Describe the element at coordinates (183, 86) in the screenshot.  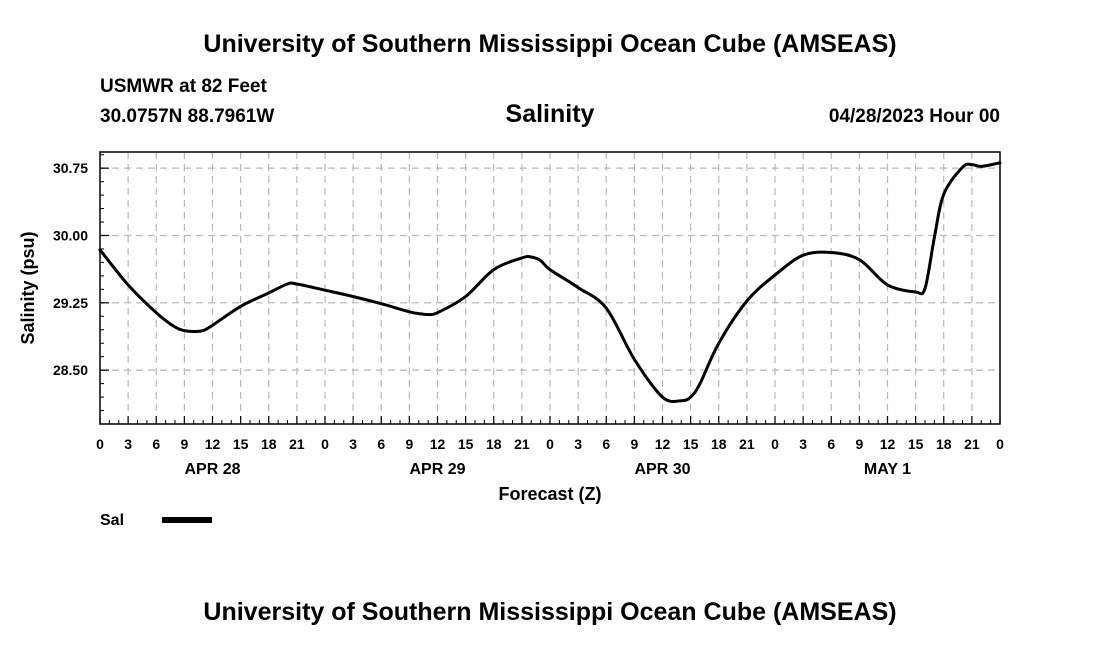
I see `station-label: USMWR at 82 Feet` at that location.